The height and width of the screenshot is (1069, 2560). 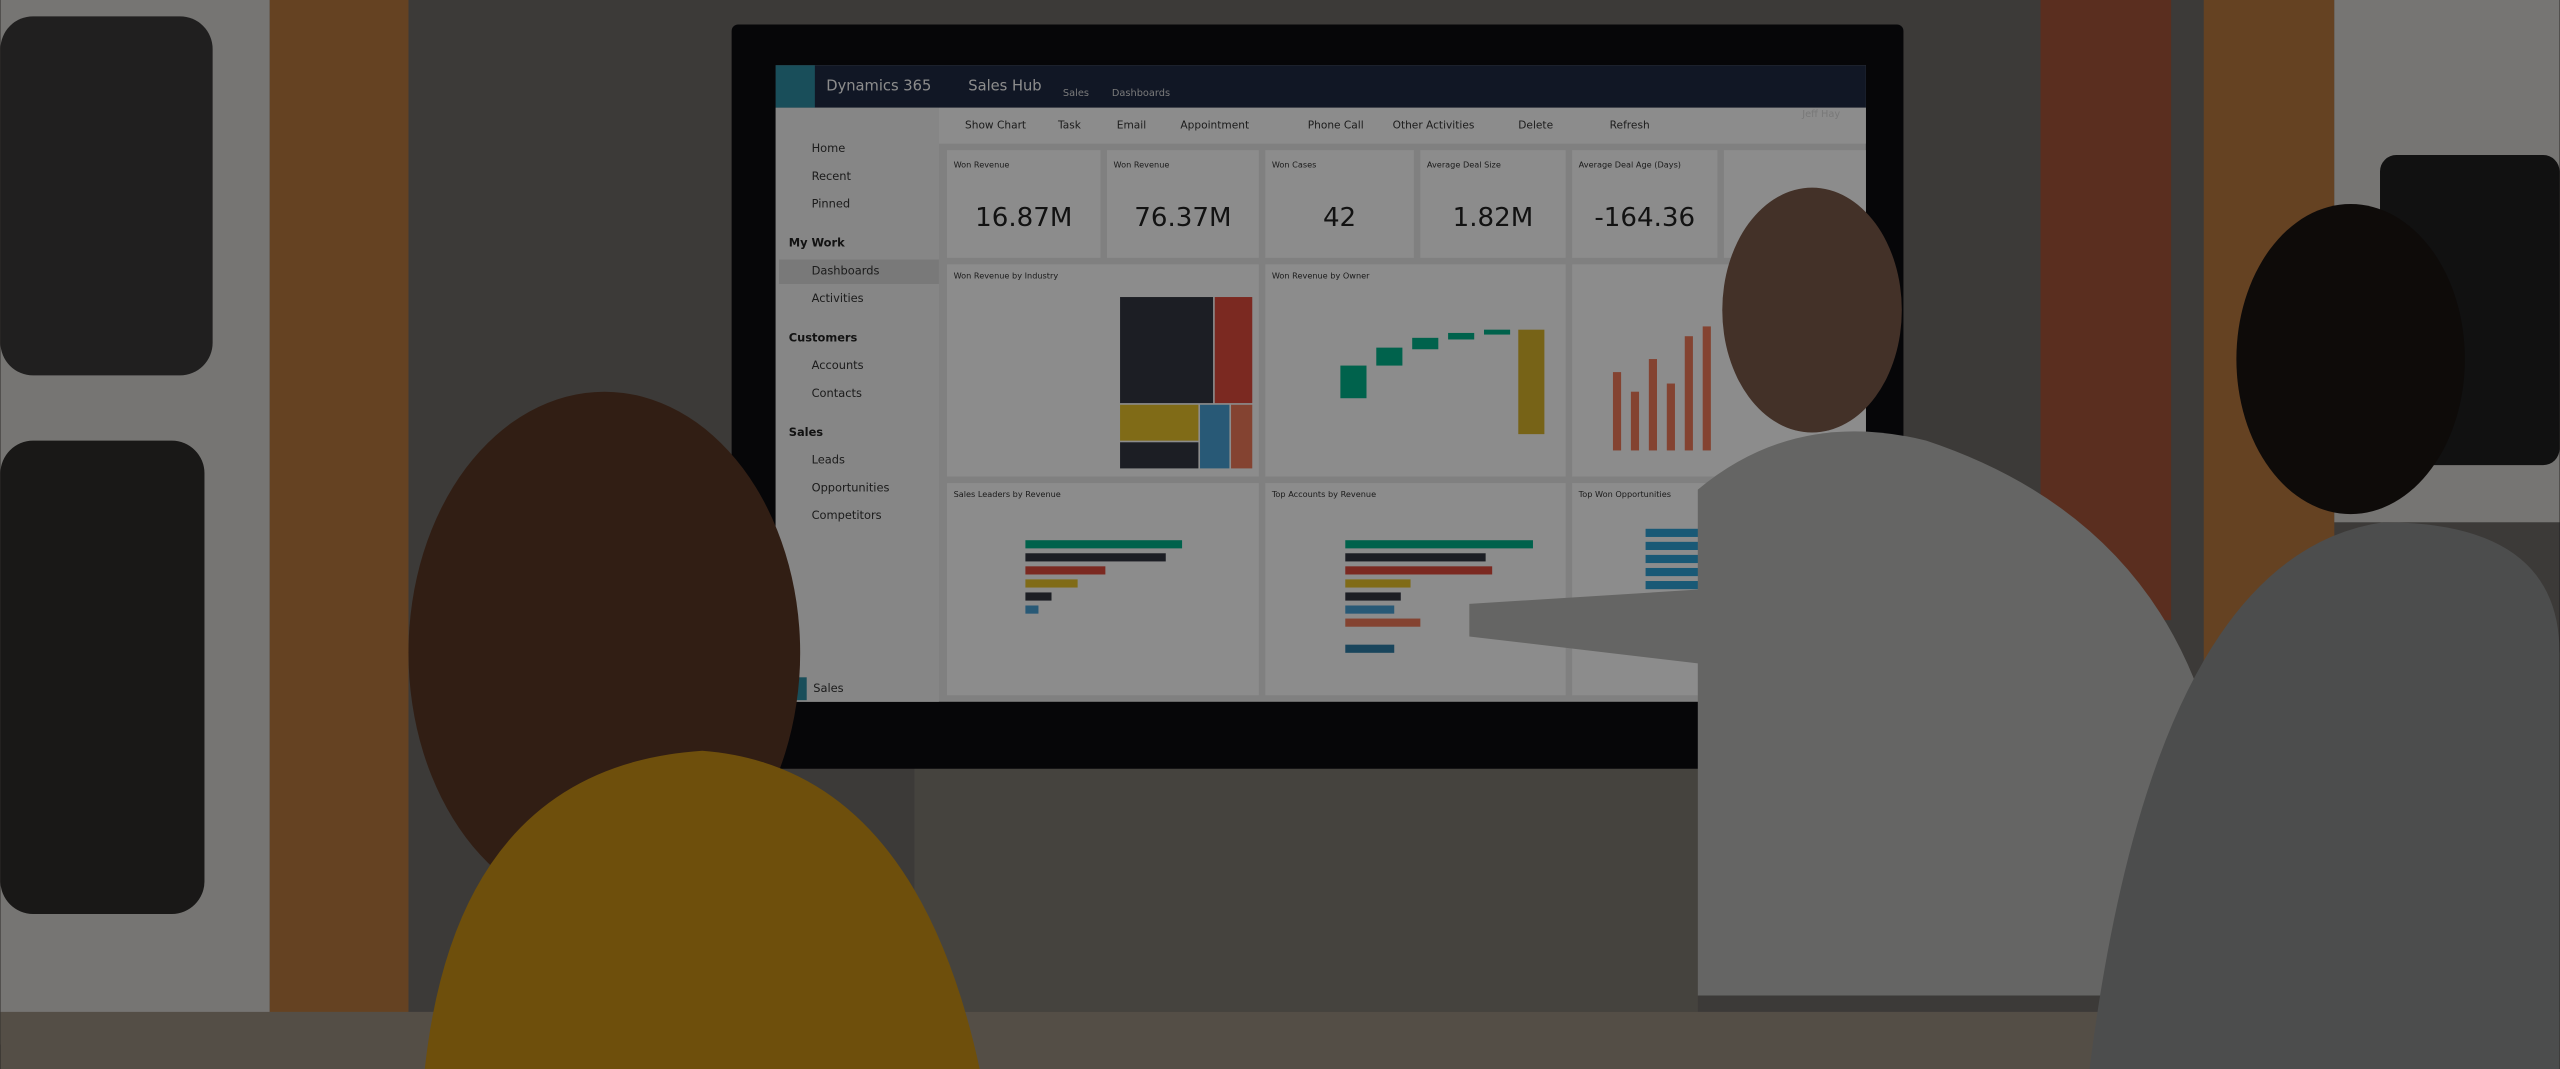 What do you see at coordinates (1336, 126) in the screenshot?
I see `command: Phone Call` at bounding box center [1336, 126].